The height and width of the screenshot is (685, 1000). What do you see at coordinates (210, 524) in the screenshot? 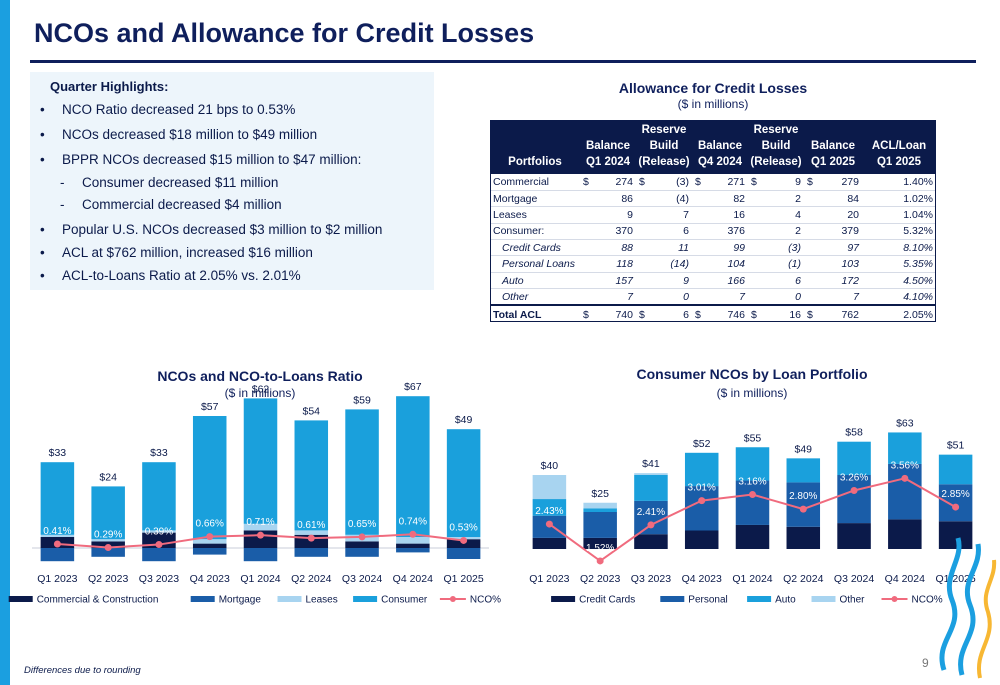
I see `nco-ratio-label: 0.66%` at bounding box center [210, 524].